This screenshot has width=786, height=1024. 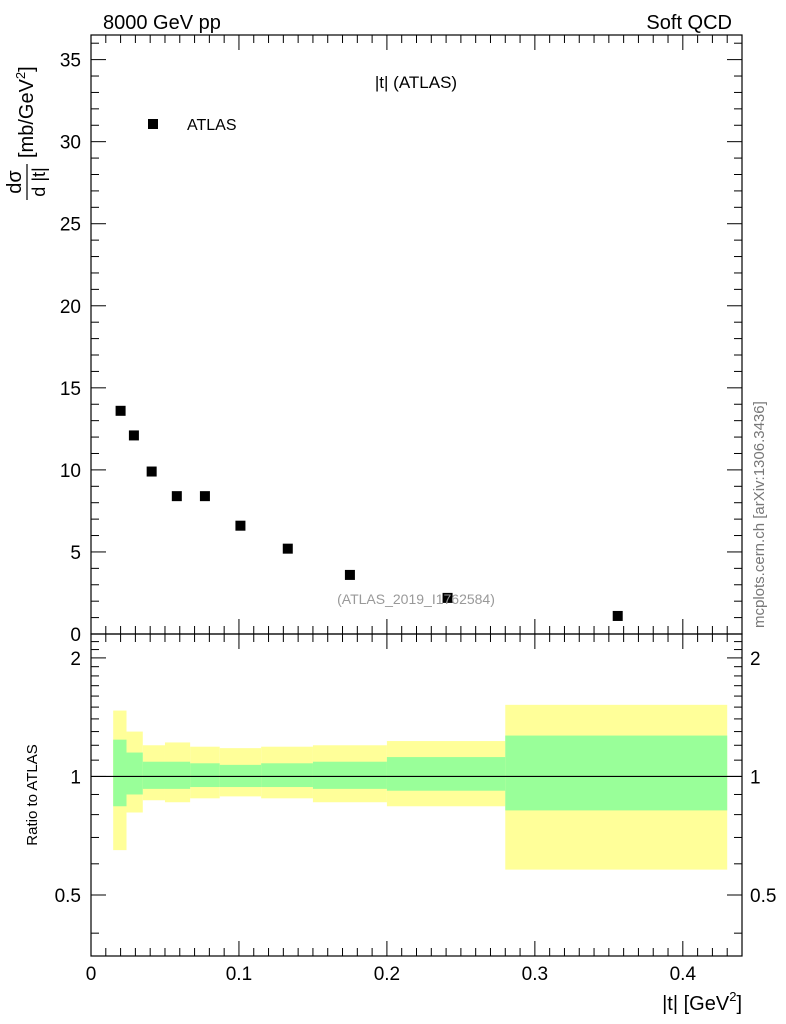 I want to click on ratio-y-tick-label-left: 2, so click(x=75, y=659).